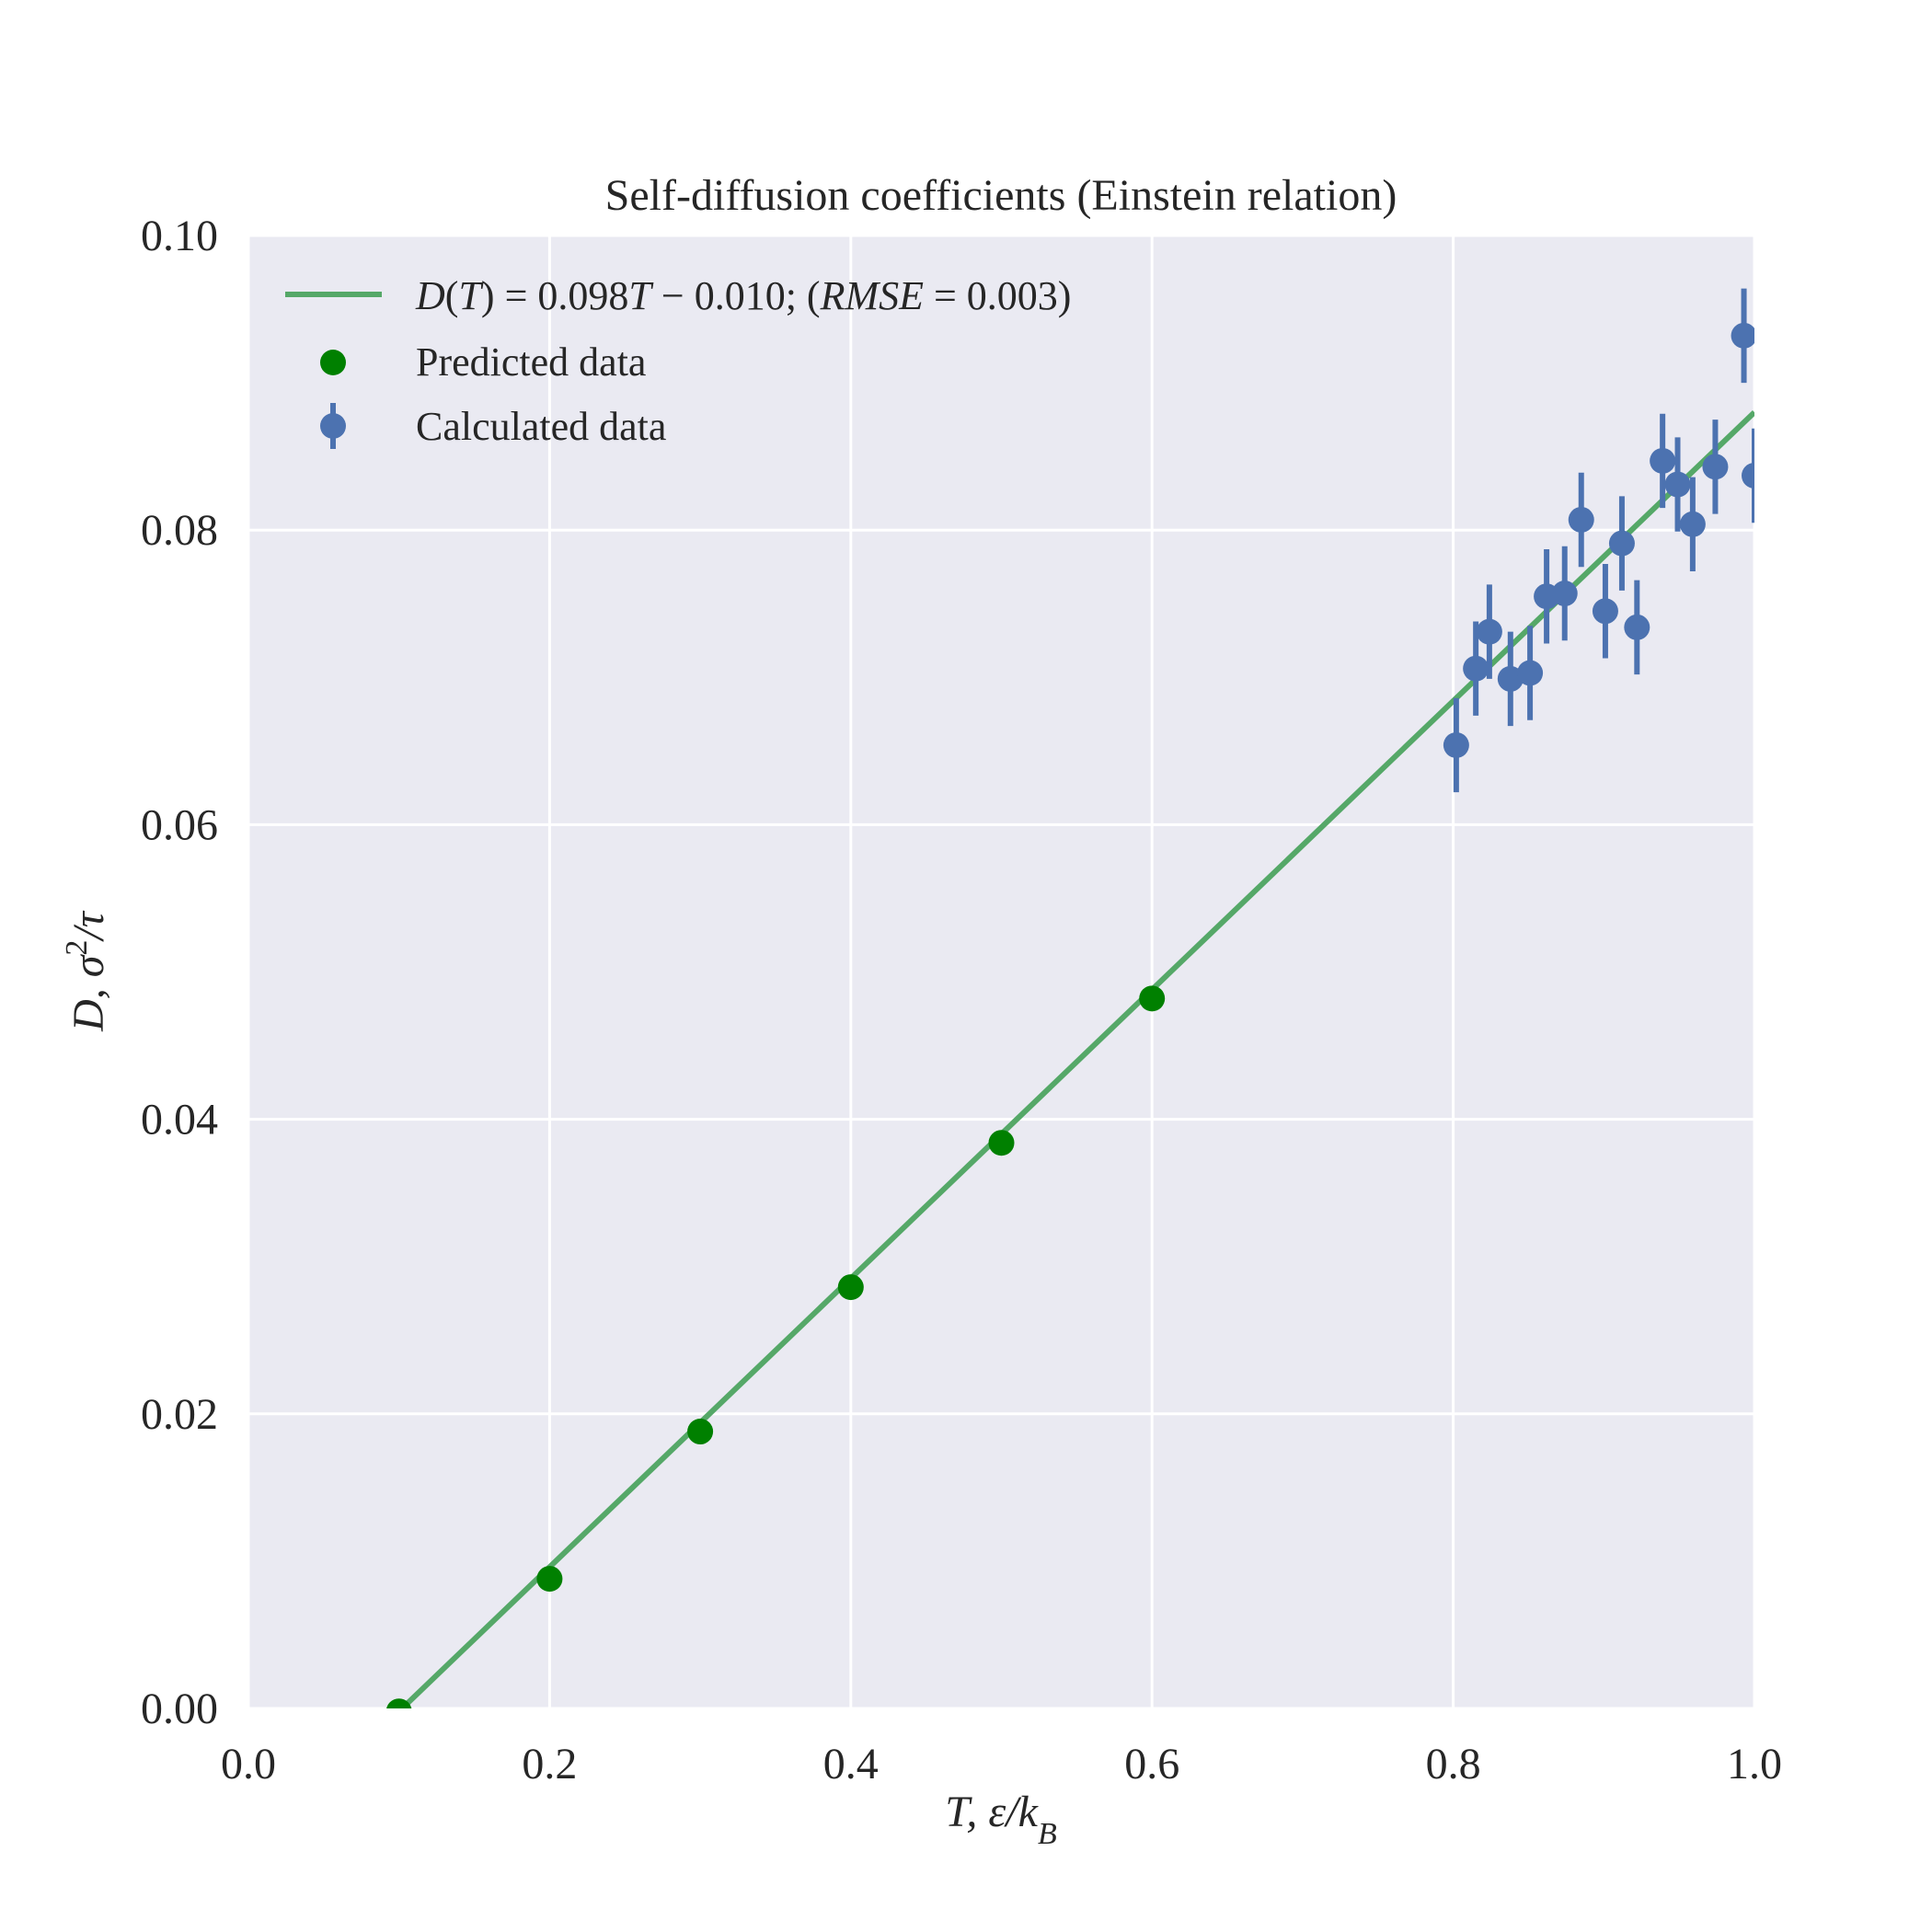 The image size is (1932, 1932). I want to click on legend-calculated-label: Calculated data, so click(541, 426).